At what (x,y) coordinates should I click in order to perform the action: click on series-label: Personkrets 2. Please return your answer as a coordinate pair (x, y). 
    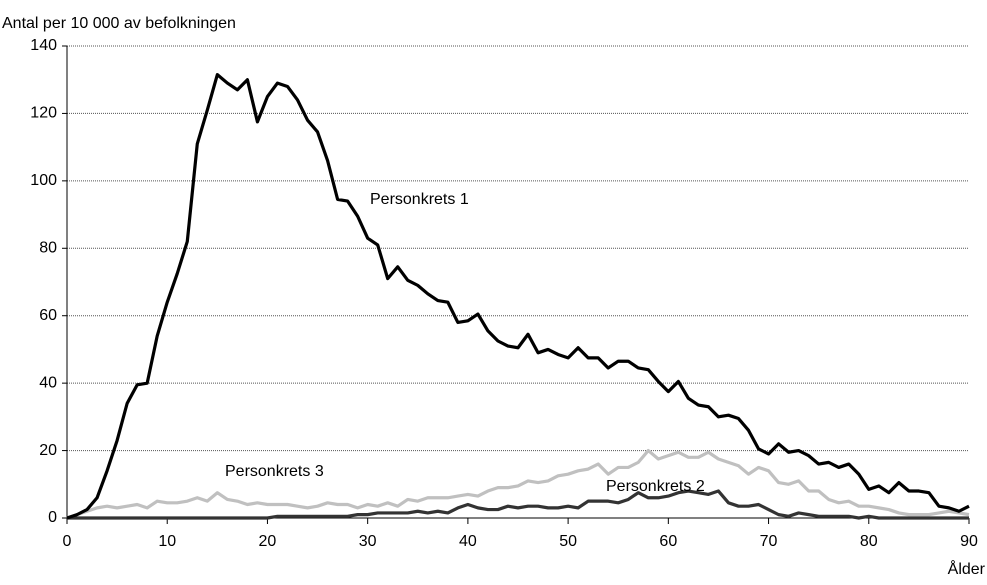
    Looking at the image, I should click on (655, 486).